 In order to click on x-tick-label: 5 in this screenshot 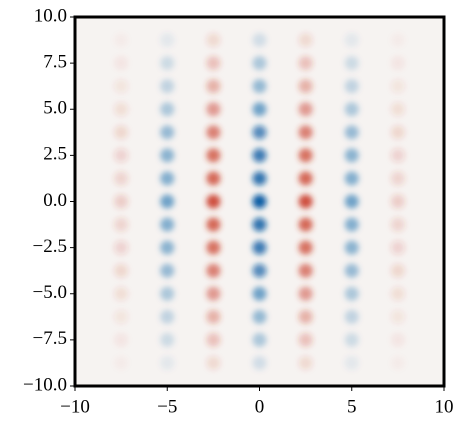, I will do `click(352, 406)`.